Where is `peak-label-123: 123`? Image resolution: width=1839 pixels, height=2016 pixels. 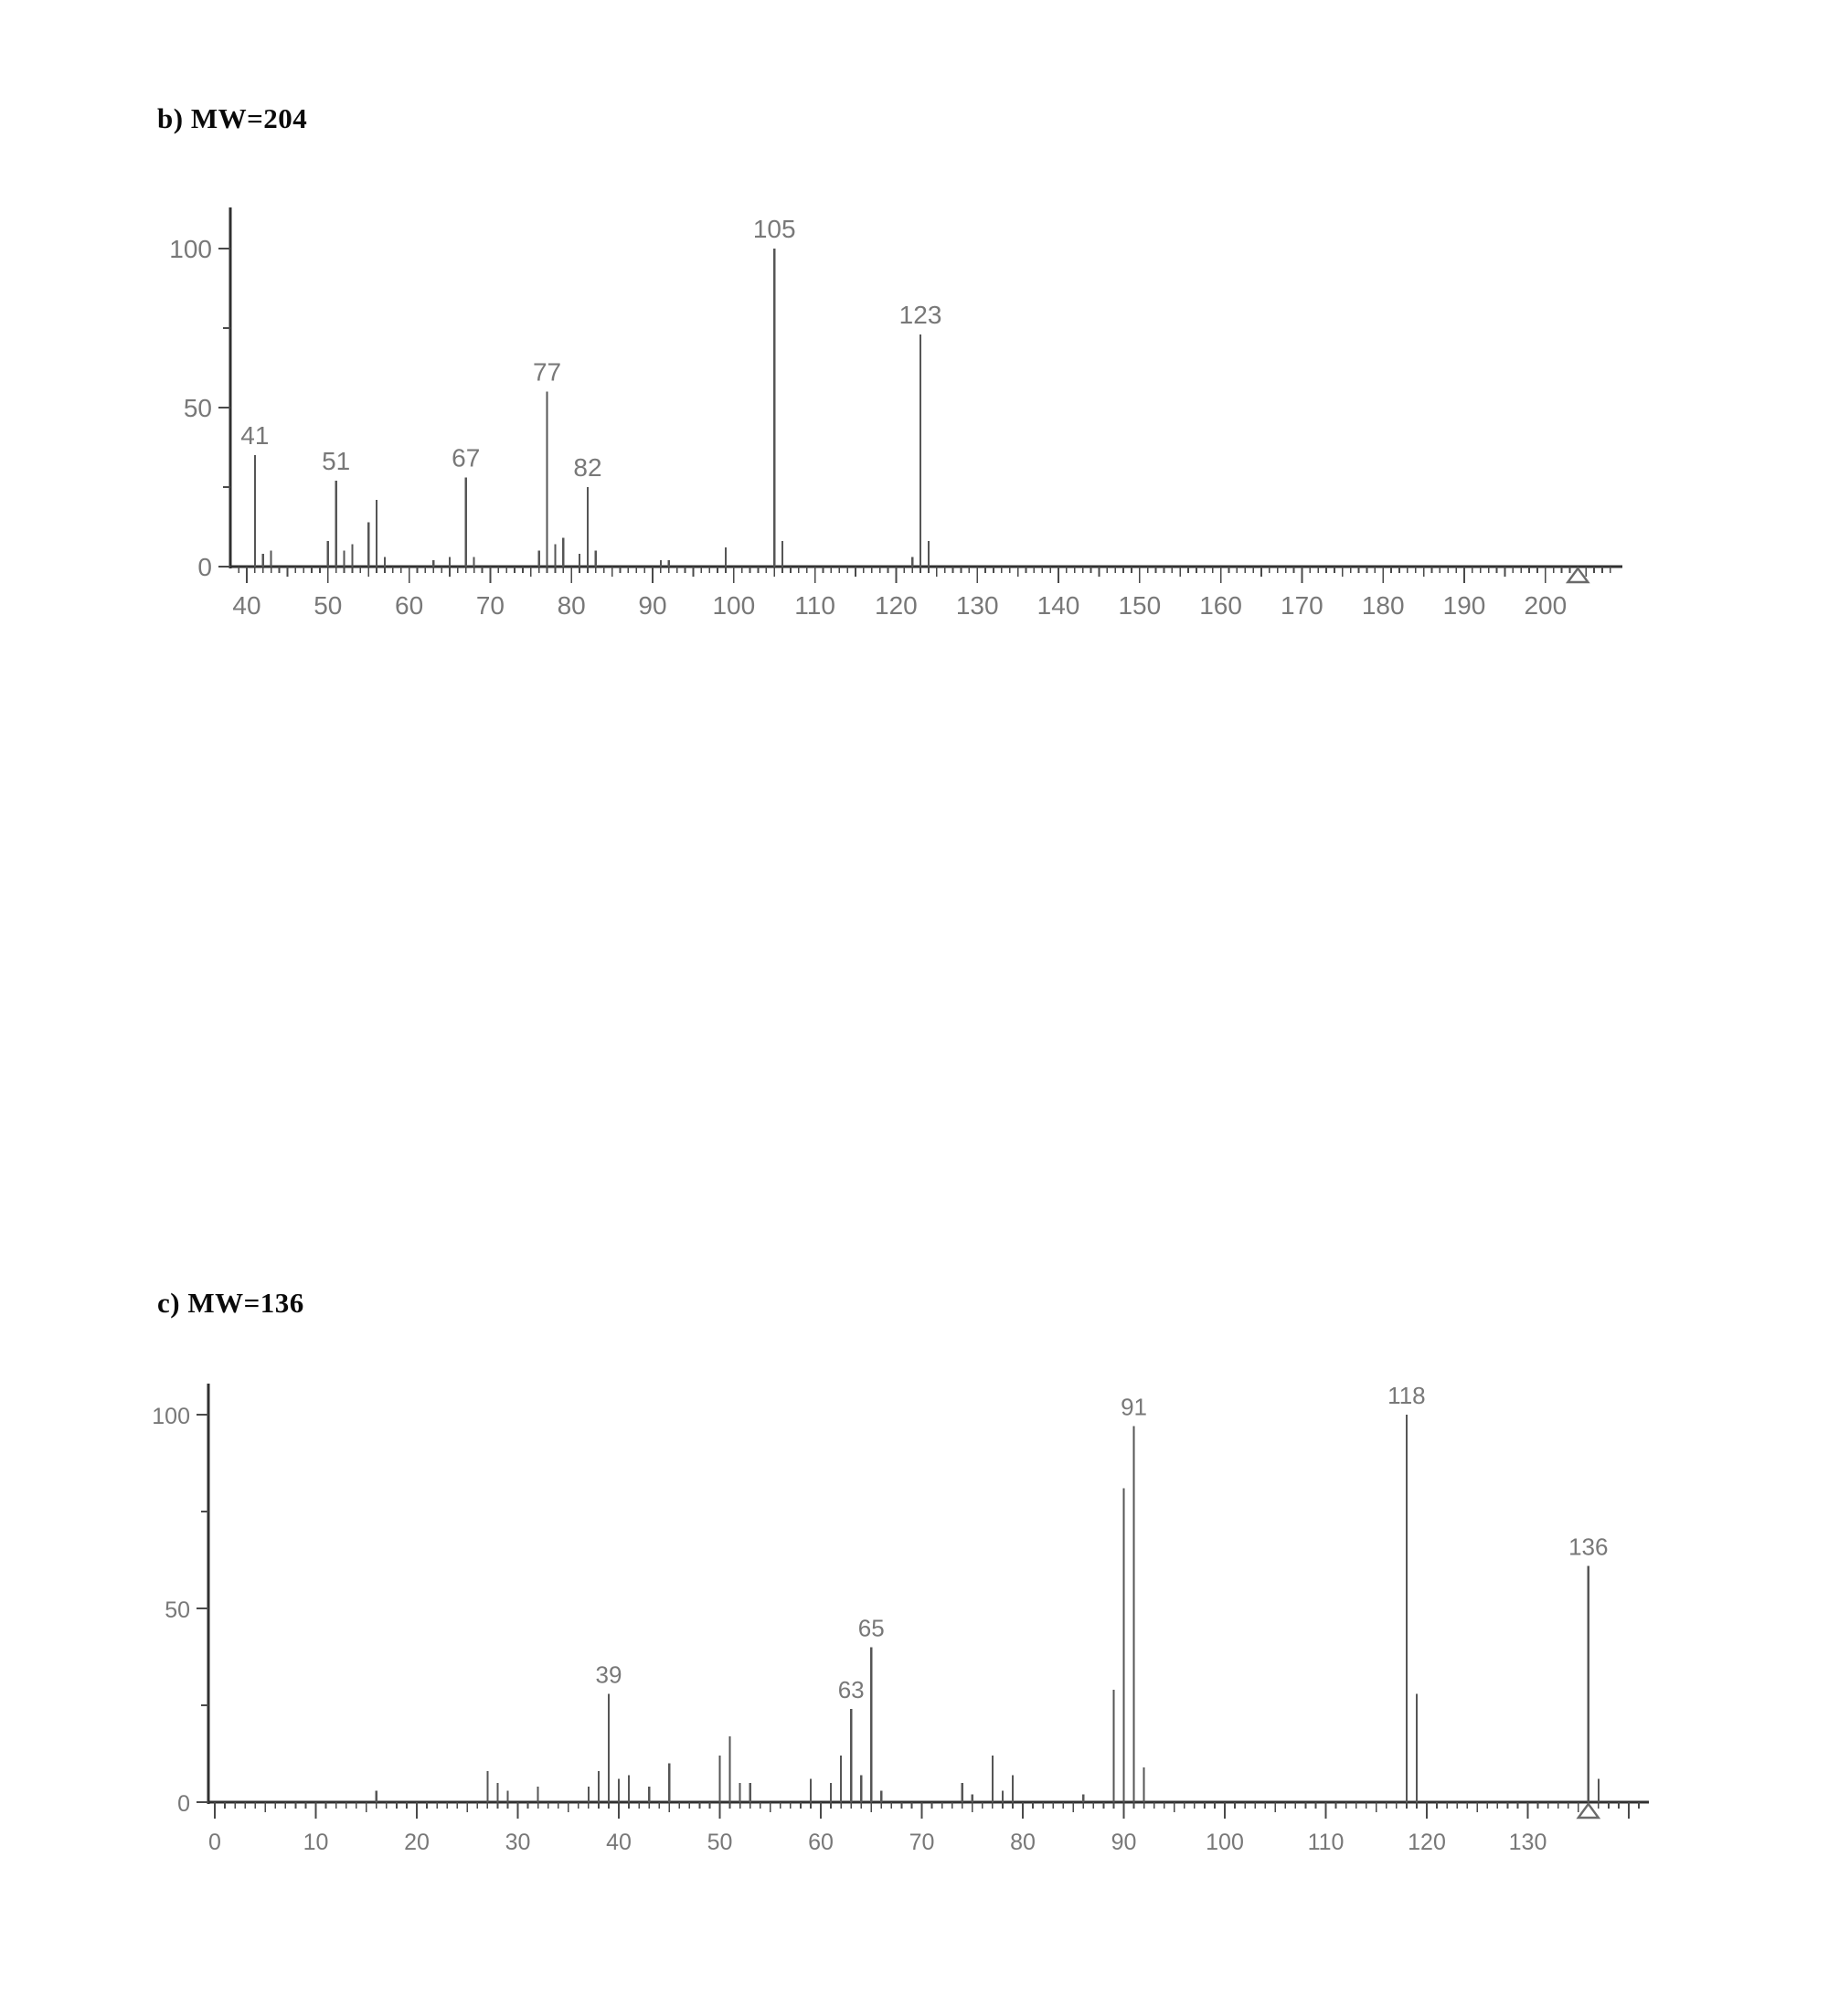
peak-label-123: 123 is located at coordinates (920, 315).